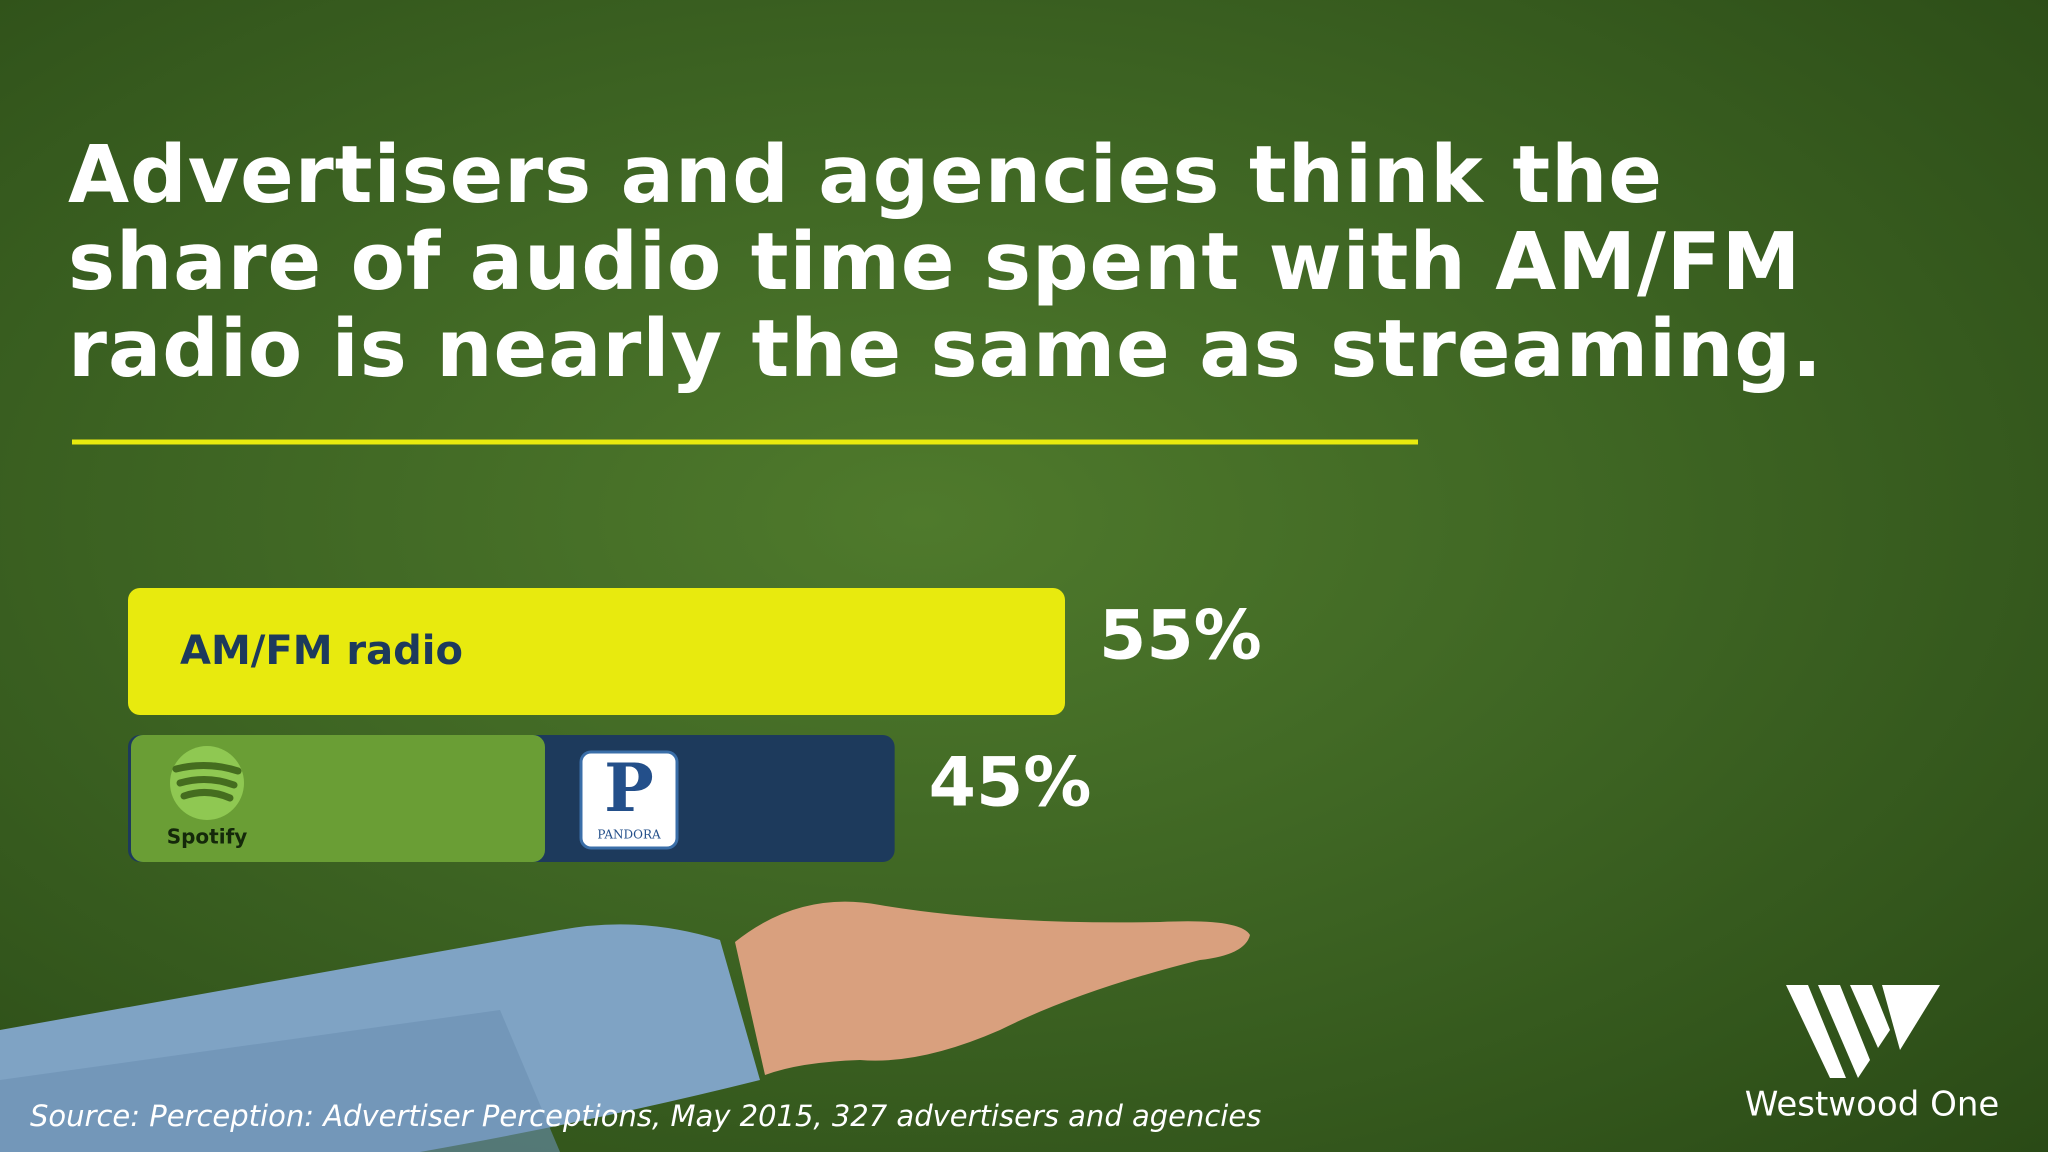 Image resolution: width=2048 pixels, height=1152 pixels. What do you see at coordinates (629, 835) in the screenshot?
I see `logo-label: PANDORA` at bounding box center [629, 835].